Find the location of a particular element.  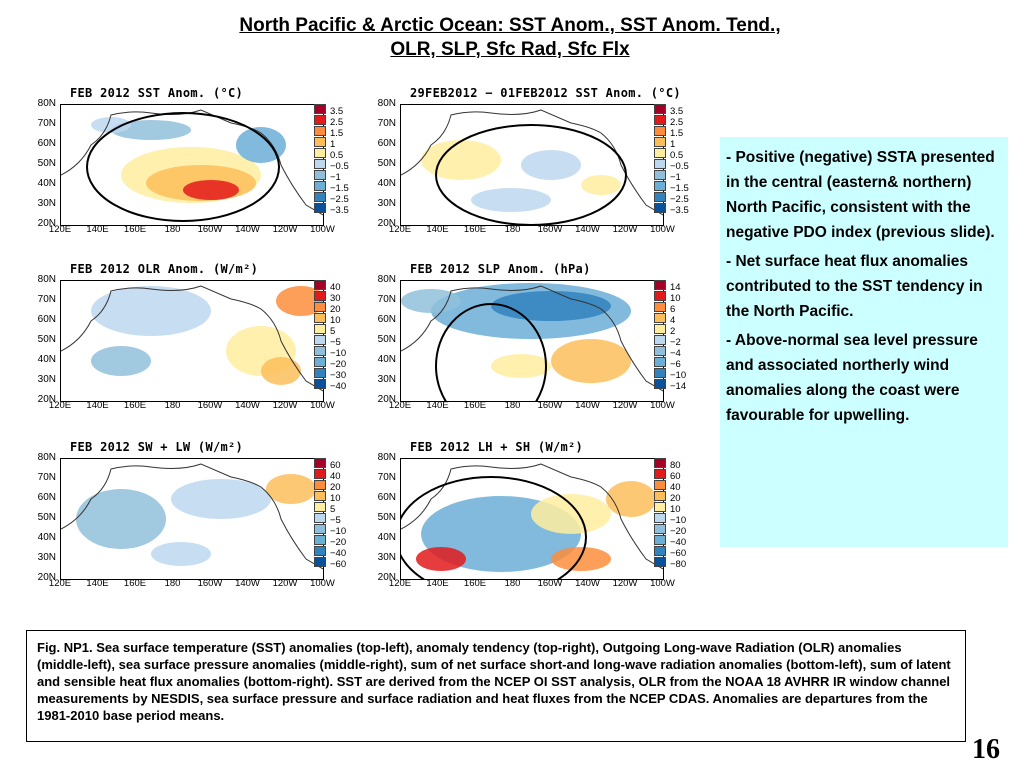

longitude-label: 120W is located at coordinates (285, 229).